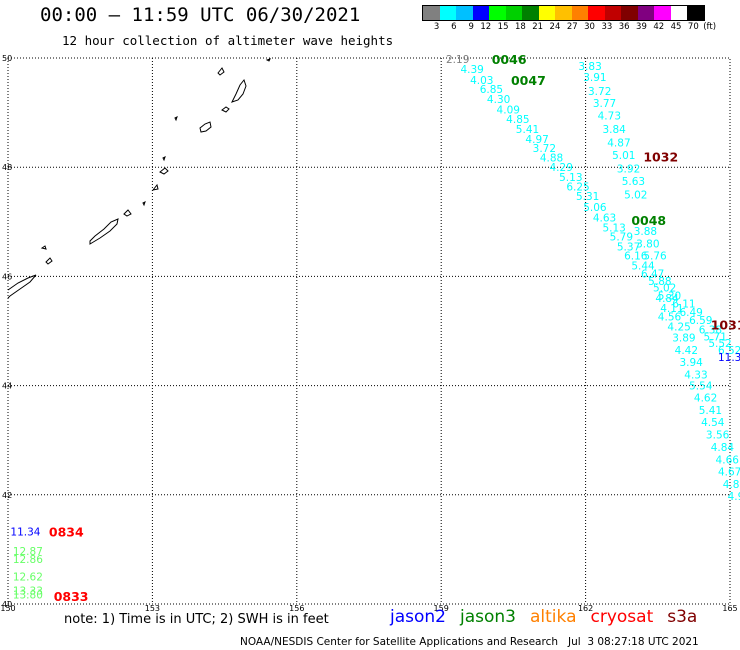  I want to click on swh-value-label: 4.85, so click(517, 120).